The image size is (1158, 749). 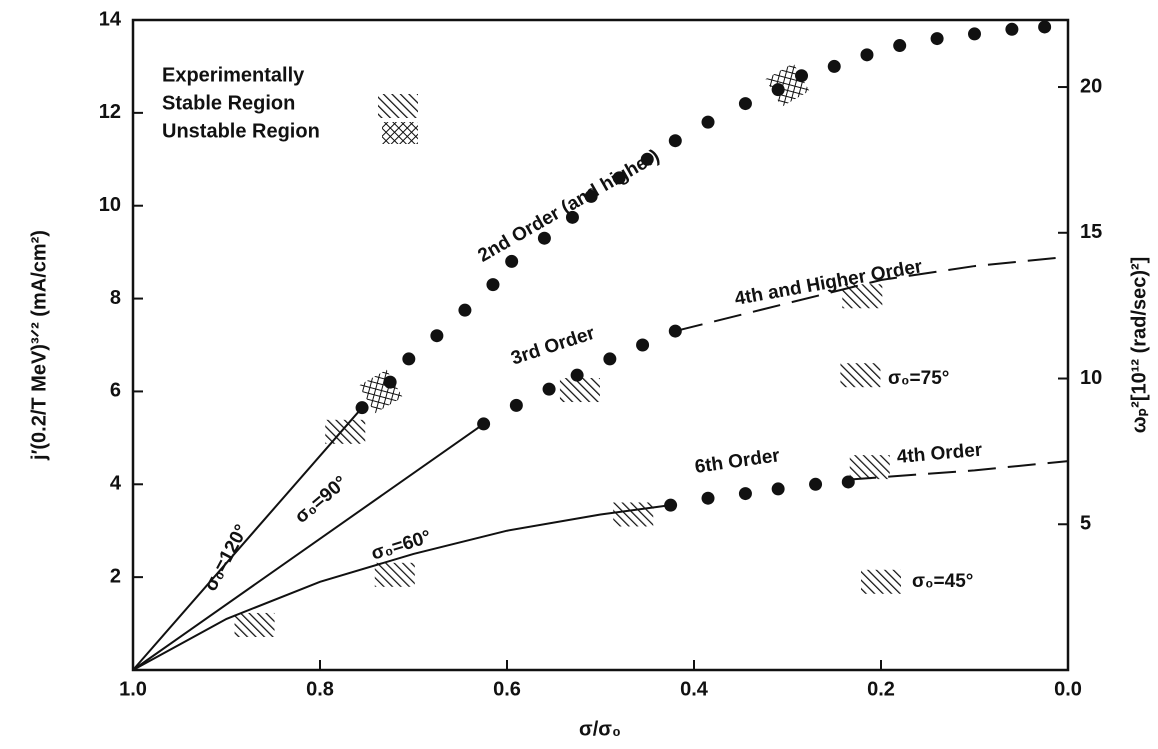 What do you see at coordinates (507, 689) in the screenshot?
I see `x-tick-label: 0.6` at bounding box center [507, 689].